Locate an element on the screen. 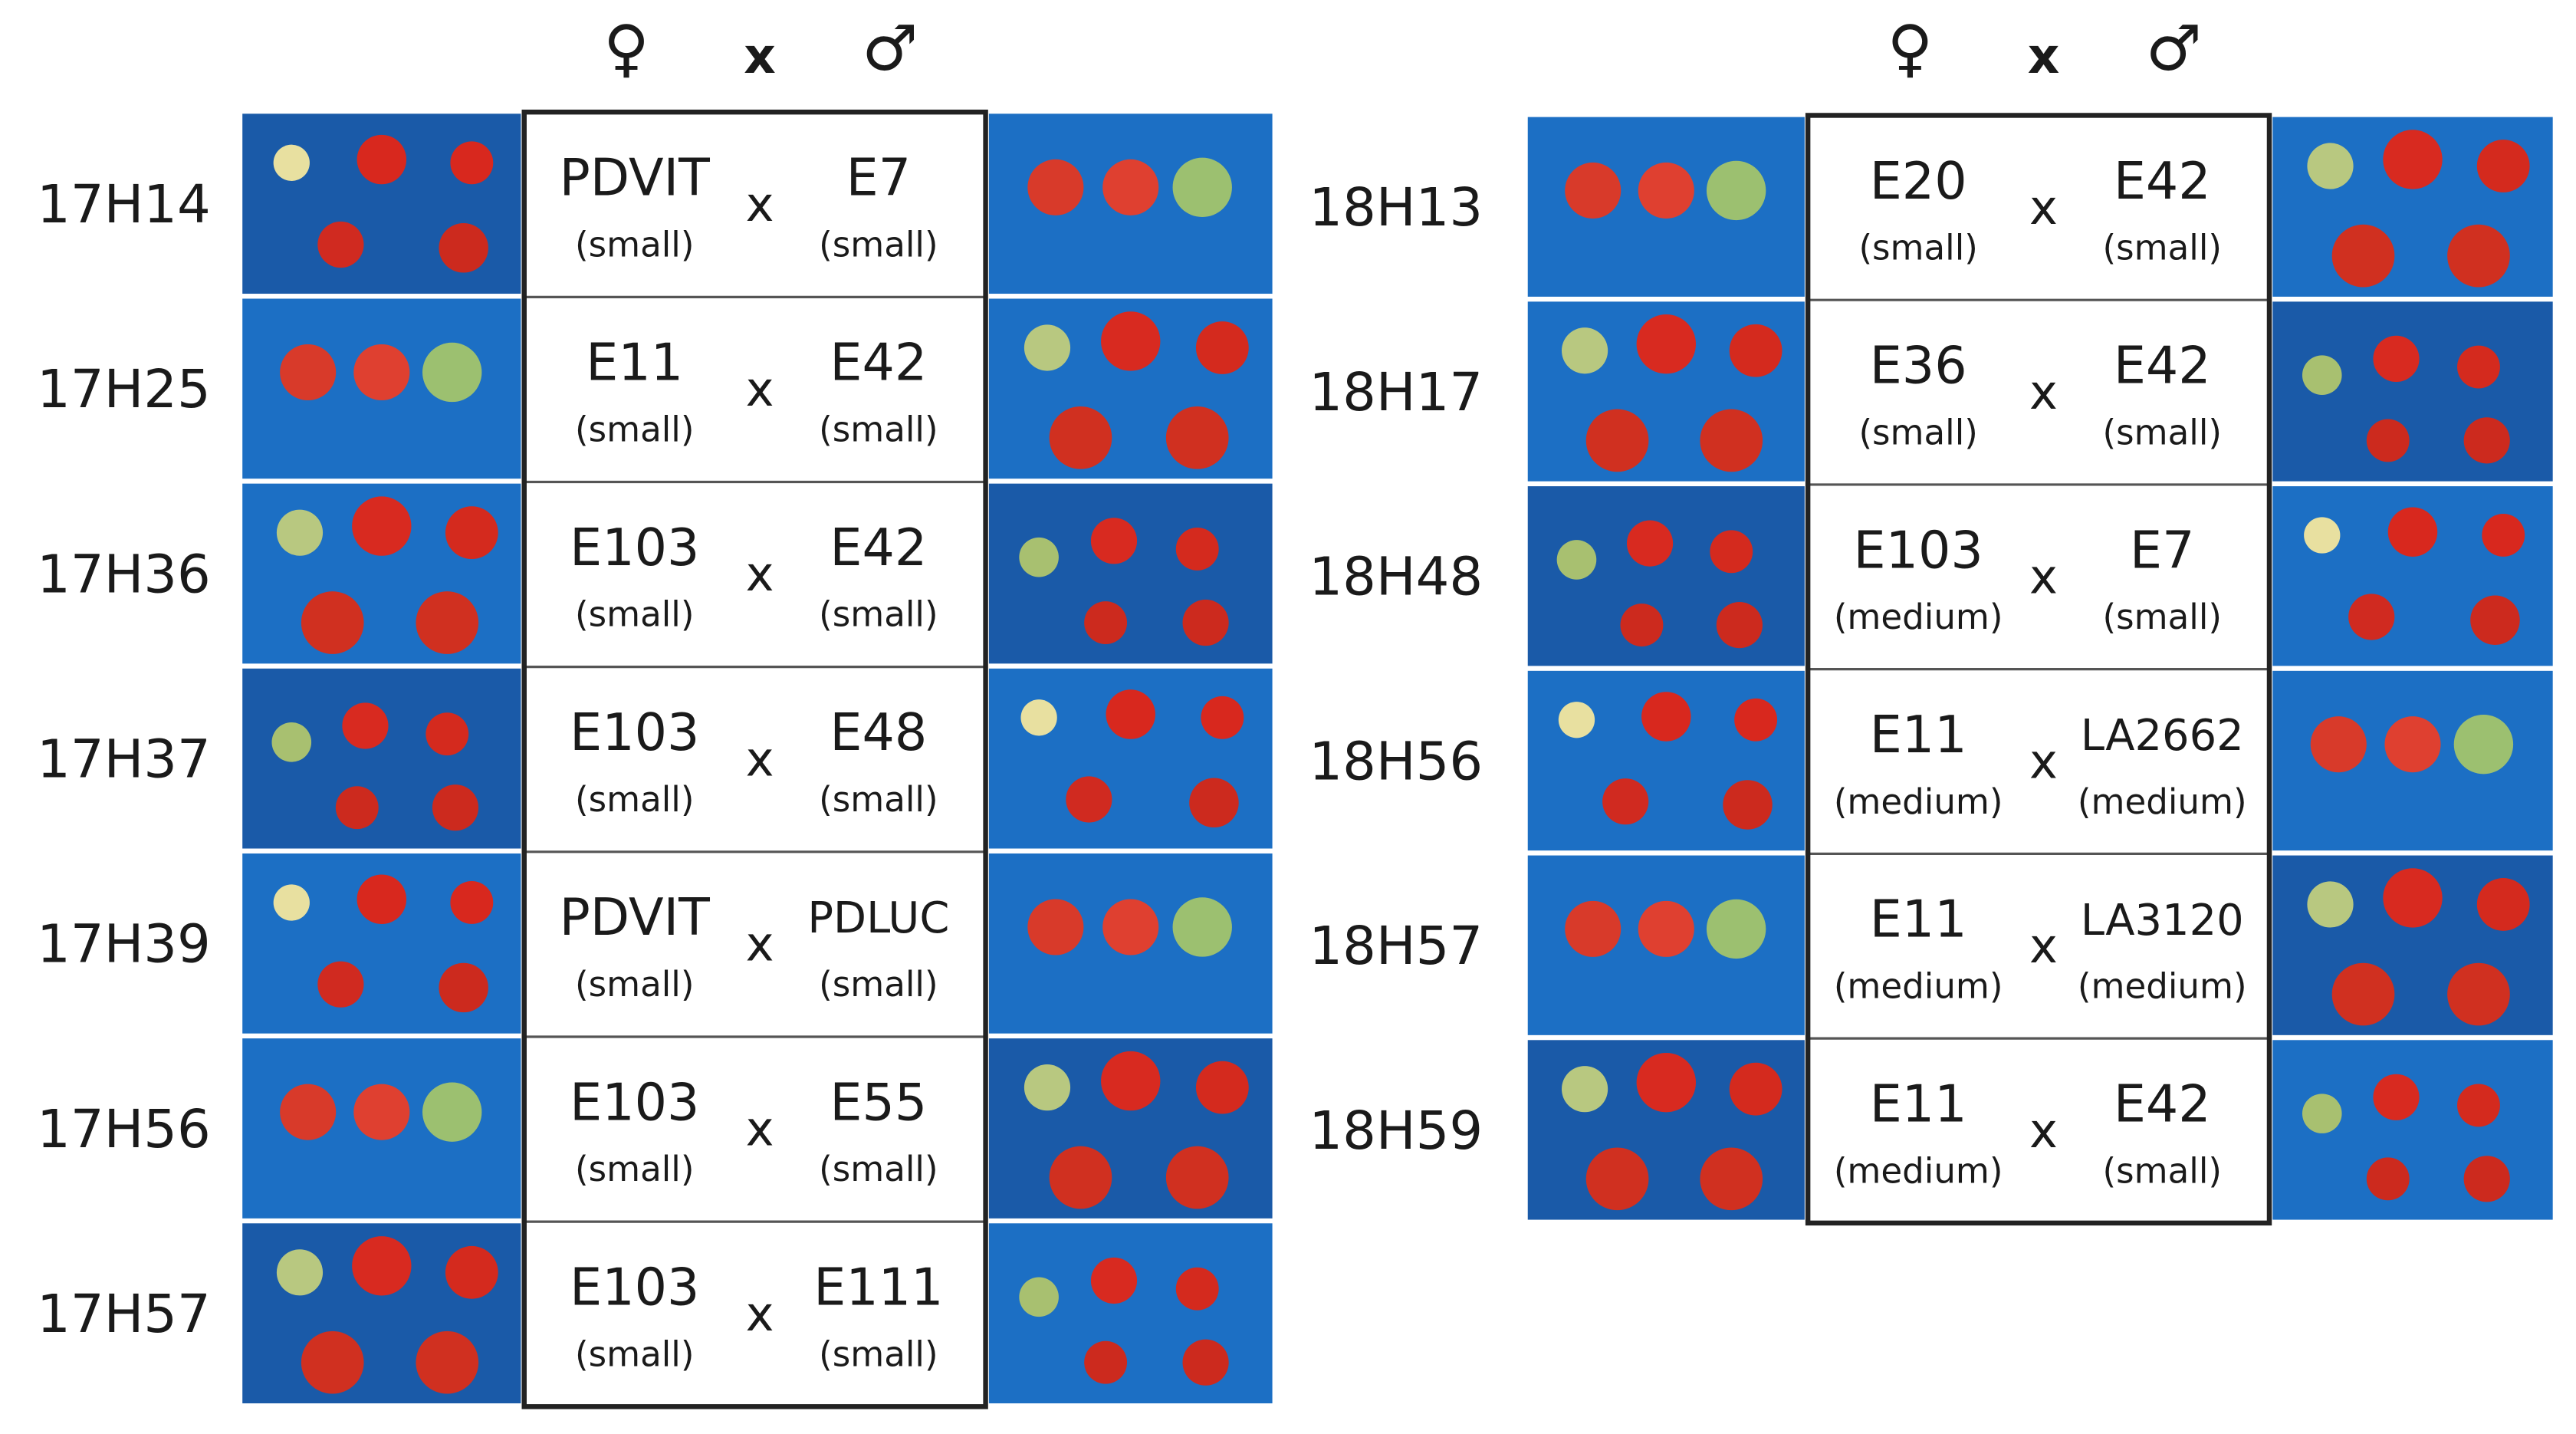 The image size is (2576, 1434). male-name: LA3120 is located at coordinates (2162, 921).